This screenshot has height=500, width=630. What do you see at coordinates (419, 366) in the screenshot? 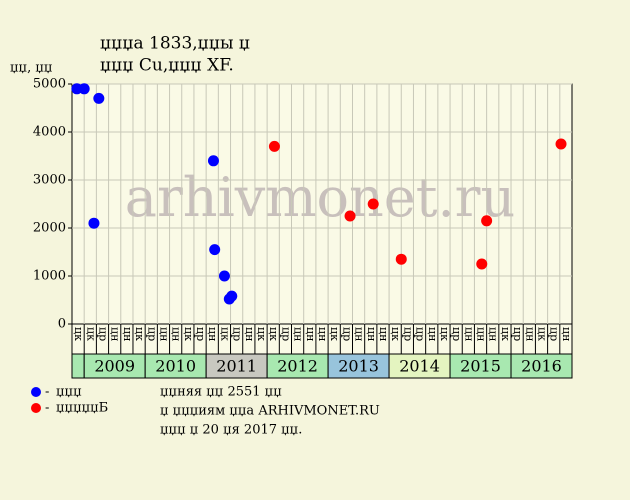
I see `year-label: 2014` at bounding box center [419, 366].